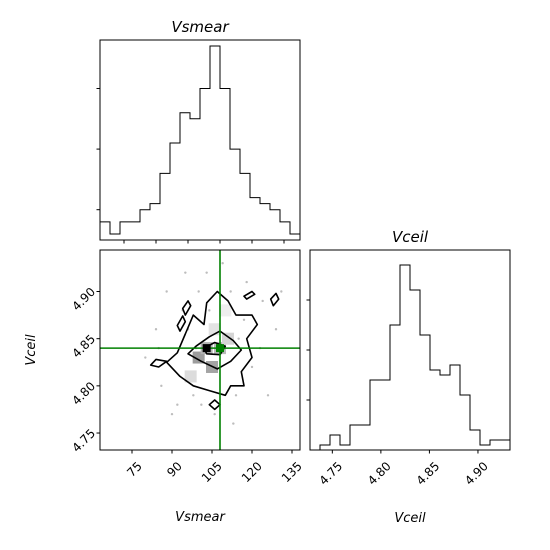  What do you see at coordinates (200, 27) in the screenshot?
I see `vsmear-histogram-title: Vsmear` at bounding box center [200, 27].